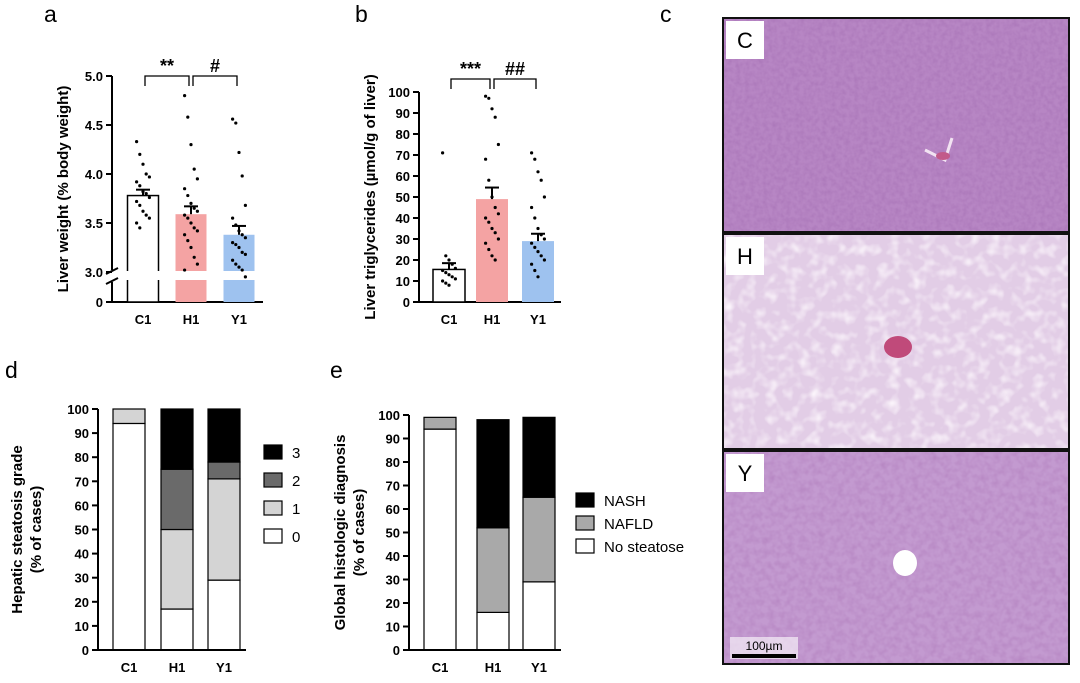 The height and width of the screenshot is (683, 1080). I want to click on legend-label: NASH, so click(625, 501).